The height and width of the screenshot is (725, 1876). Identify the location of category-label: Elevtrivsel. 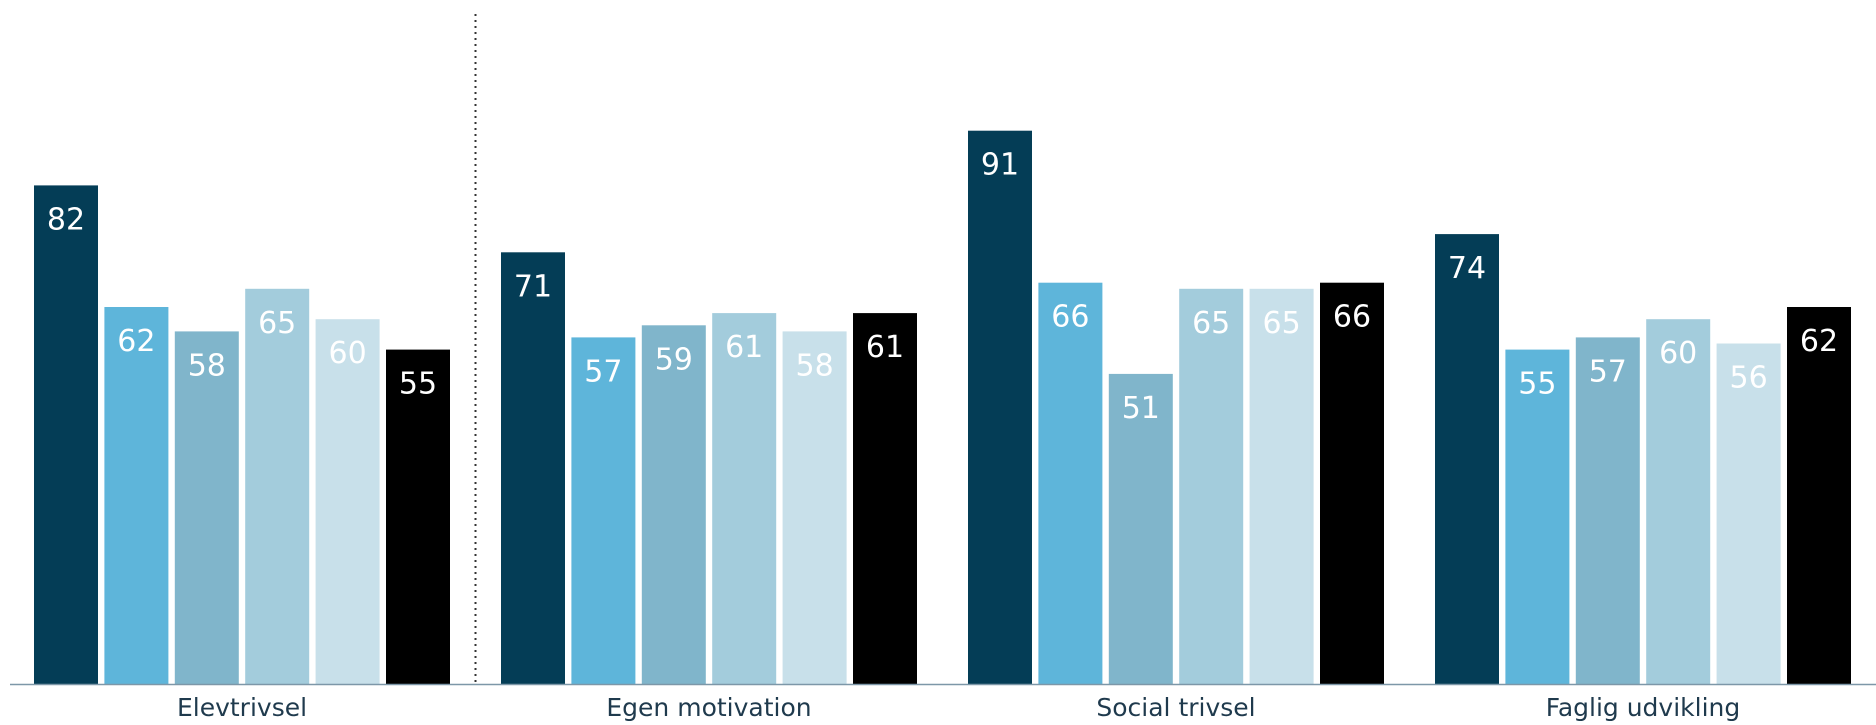
(242, 707).